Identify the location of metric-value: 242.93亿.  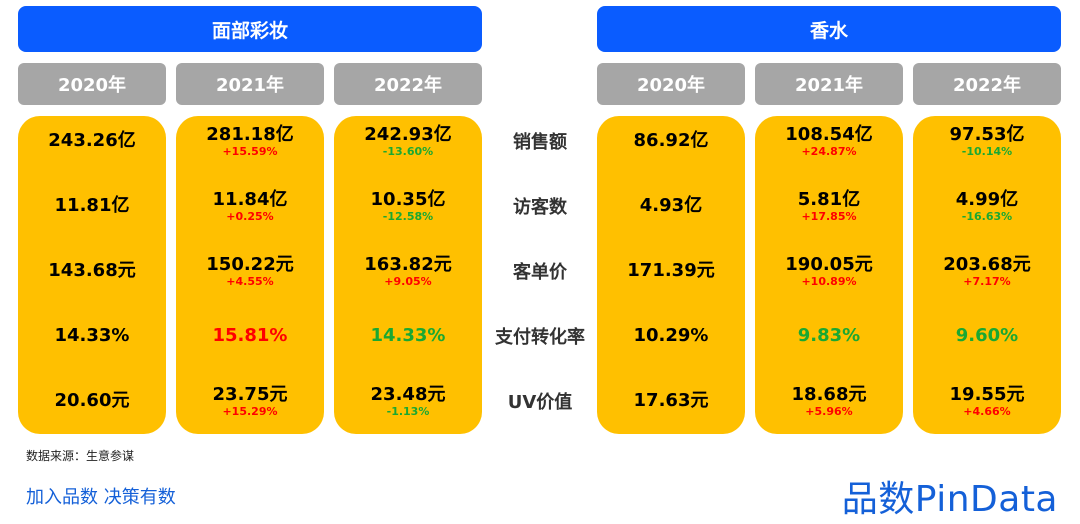
(408, 134).